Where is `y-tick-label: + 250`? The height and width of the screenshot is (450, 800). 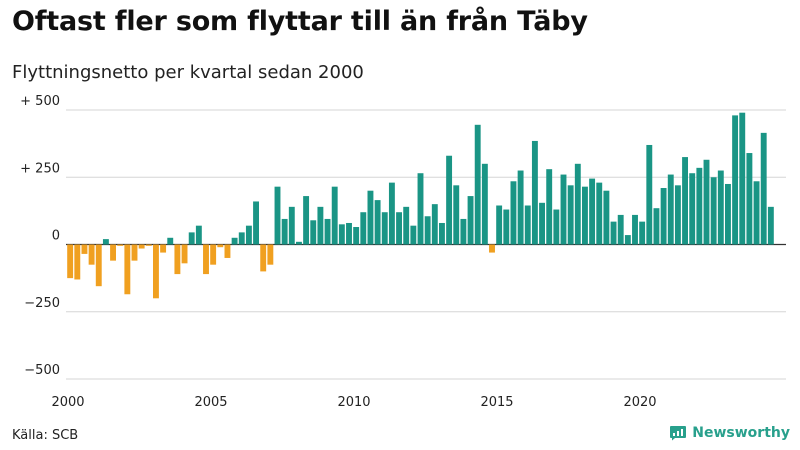
y-tick-label: + 250 is located at coordinates (40, 168).